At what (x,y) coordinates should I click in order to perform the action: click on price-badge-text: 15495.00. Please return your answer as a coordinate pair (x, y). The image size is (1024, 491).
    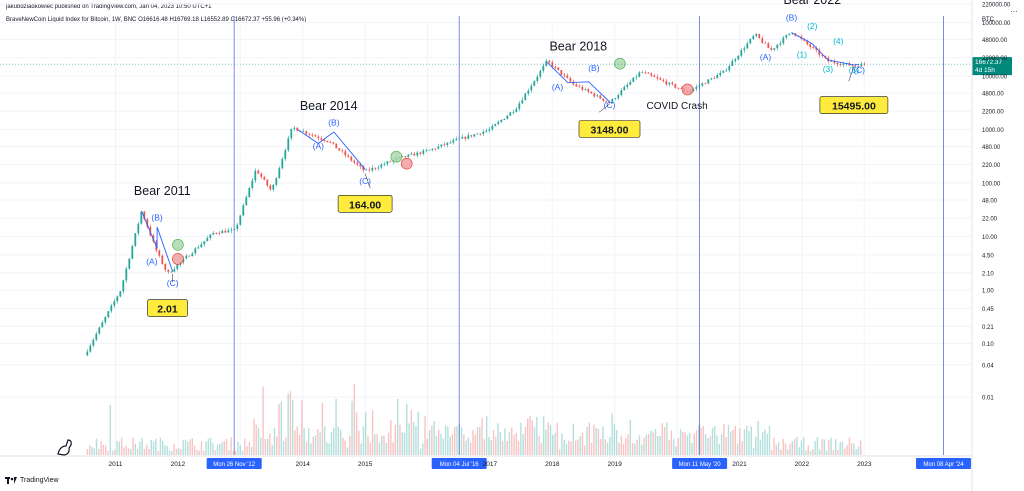
    Looking at the image, I should click on (854, 107).